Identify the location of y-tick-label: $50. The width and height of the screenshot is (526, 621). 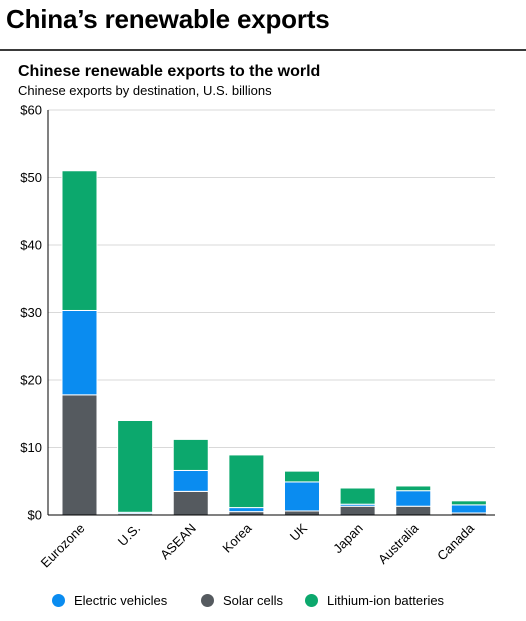
(31, 177).